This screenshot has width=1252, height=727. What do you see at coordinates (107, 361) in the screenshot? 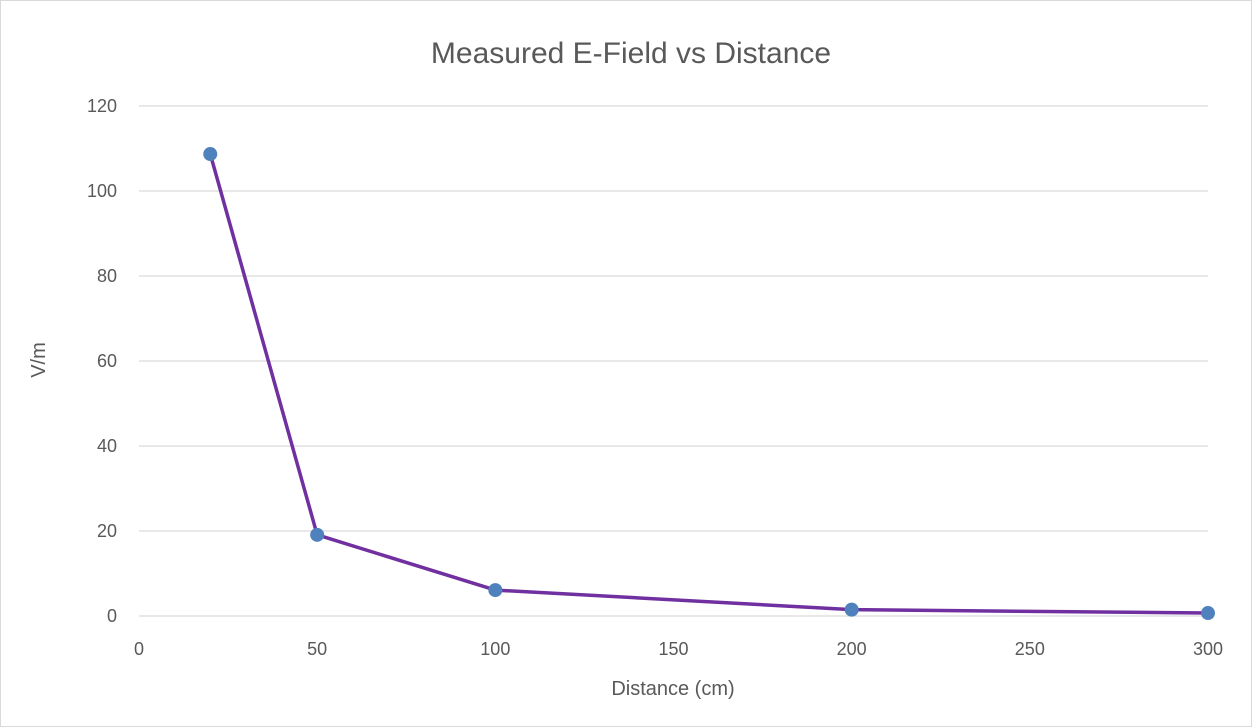
I see `y-tick-label: 60` at bounding box center [107, 361].